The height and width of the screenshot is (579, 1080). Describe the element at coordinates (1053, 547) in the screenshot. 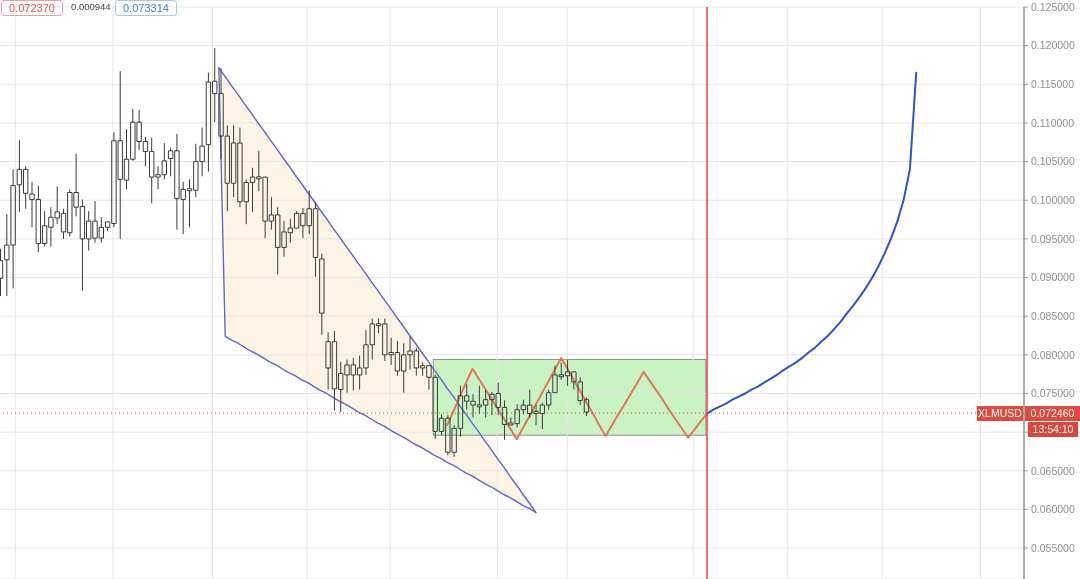

I see `y-tick-label: 0.055000` at that location.